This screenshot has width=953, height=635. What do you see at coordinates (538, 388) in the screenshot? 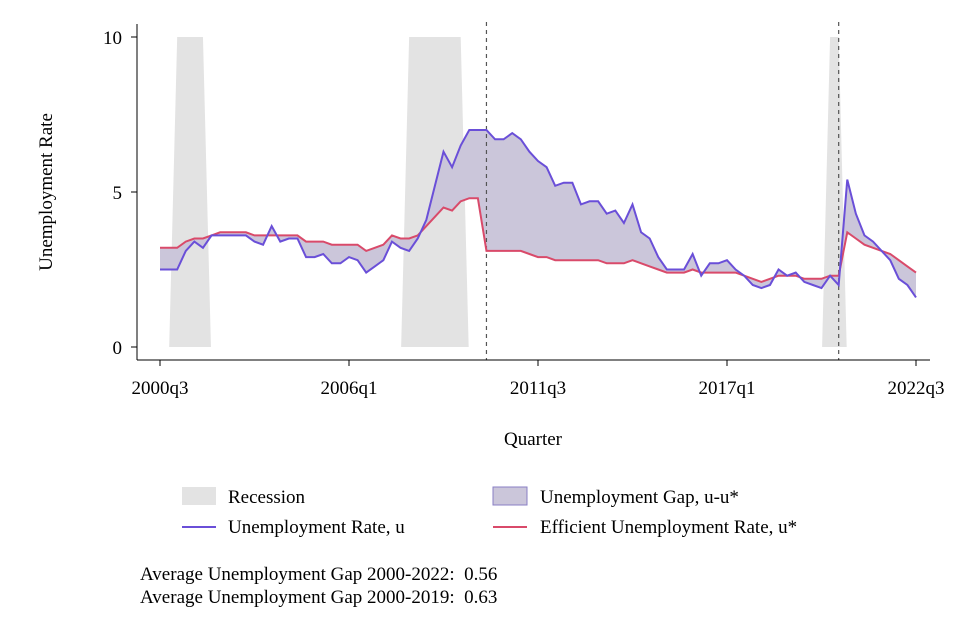
I see `x-tick-label: 2011q3` at bounding box center [538, 388].